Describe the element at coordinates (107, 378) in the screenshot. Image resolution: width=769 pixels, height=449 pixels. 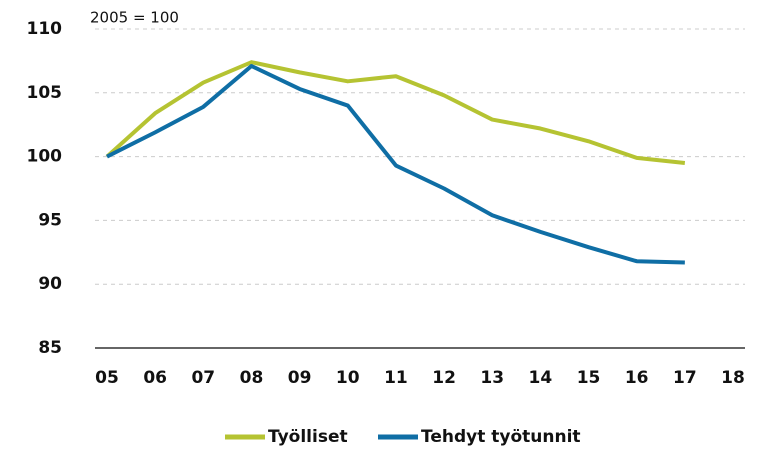
I see `x-tick-label: 05` at that location.